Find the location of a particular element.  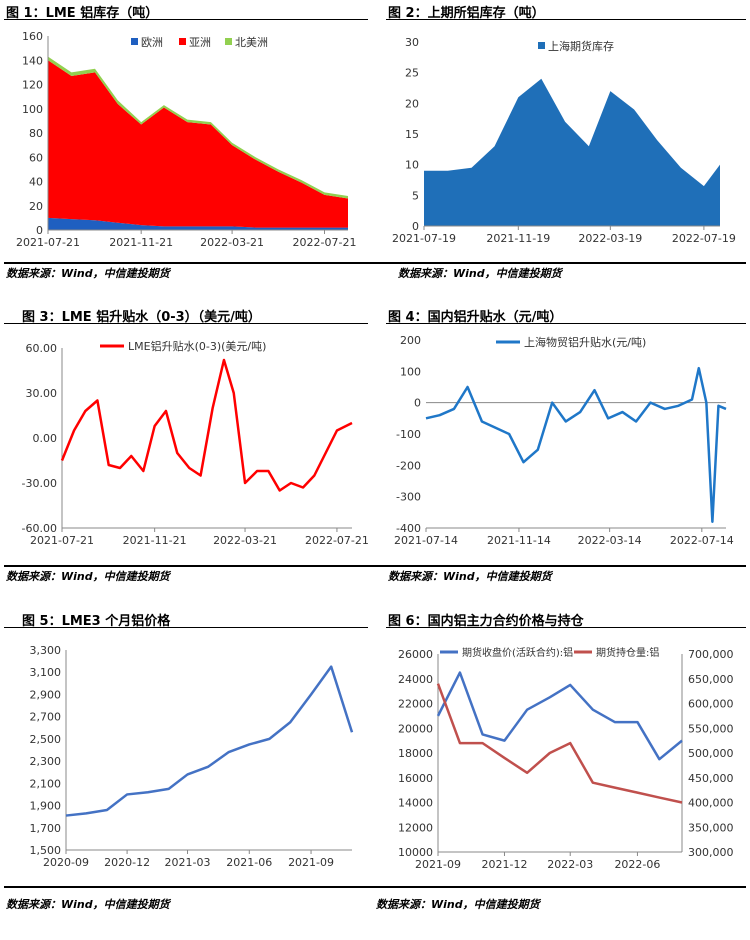

fig3-source: 数据来源：Wind，中信建投期货 is located at coordinates (88, 576).